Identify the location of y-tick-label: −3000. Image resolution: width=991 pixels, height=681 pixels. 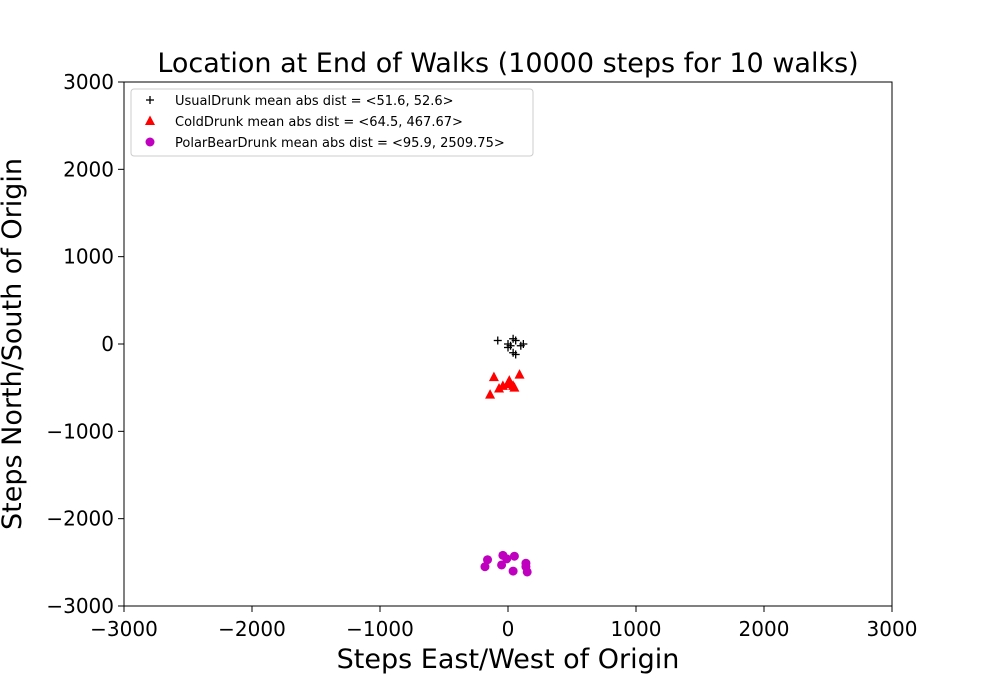
(80, 606).